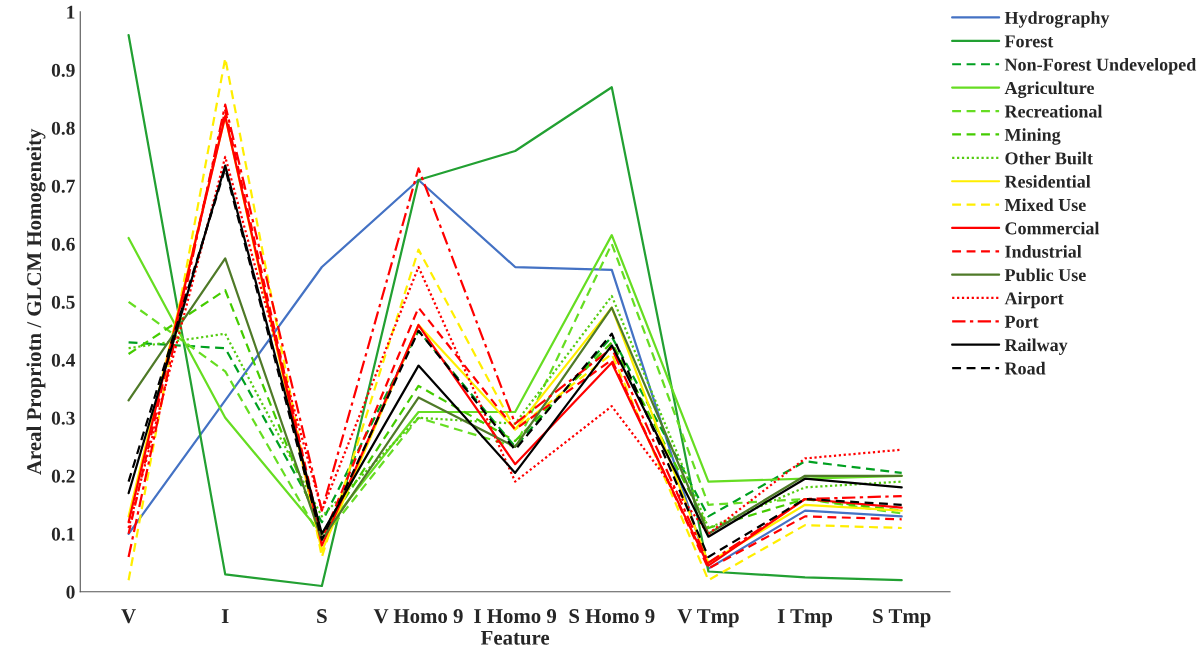 This screenshot has height=659, width=1198. I want to click on legend-label: Public Use, so click(1045, 275).